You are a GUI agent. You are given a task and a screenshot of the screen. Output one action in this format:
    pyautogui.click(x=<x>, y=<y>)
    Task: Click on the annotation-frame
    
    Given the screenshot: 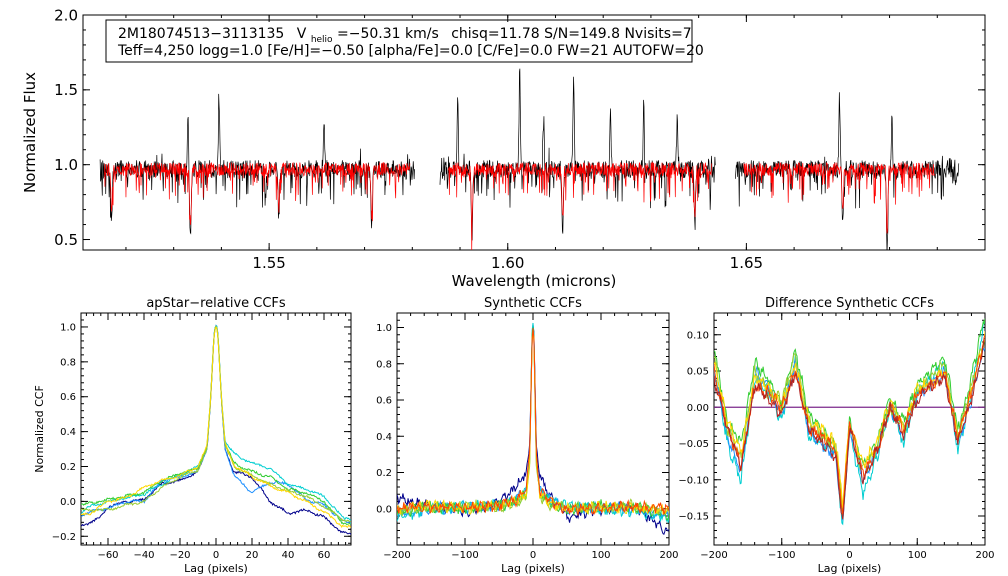 What is the action you would take?
    pyautogui.click(x=399, y=41)
    